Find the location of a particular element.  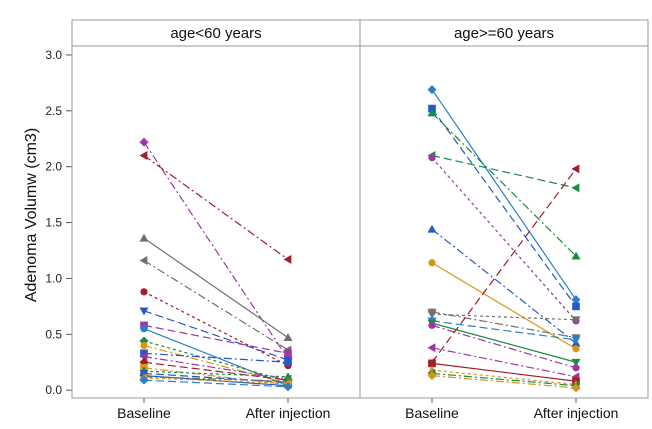

y-tick-label: 1.0 is located at coordinates (53, 278).